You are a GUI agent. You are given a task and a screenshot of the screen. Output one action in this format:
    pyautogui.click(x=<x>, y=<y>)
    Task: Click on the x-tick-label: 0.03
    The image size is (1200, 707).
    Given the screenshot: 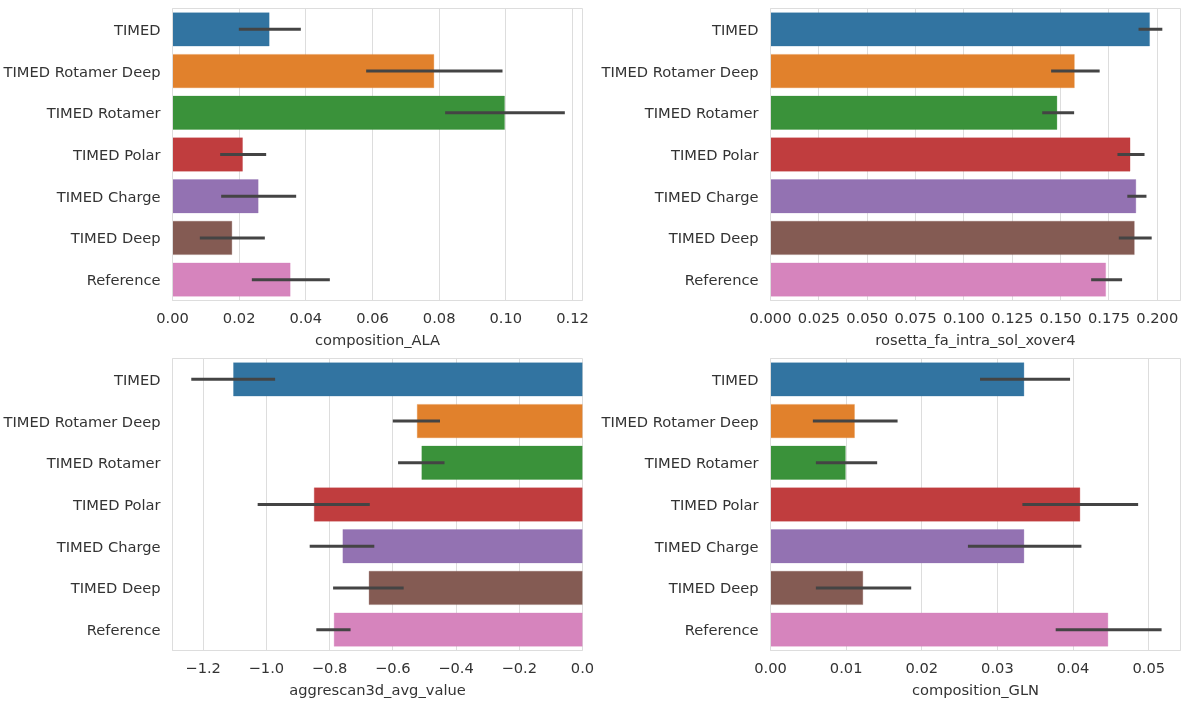 What is the action you would take?
    pyautogui.click(x=997, y=667)
    